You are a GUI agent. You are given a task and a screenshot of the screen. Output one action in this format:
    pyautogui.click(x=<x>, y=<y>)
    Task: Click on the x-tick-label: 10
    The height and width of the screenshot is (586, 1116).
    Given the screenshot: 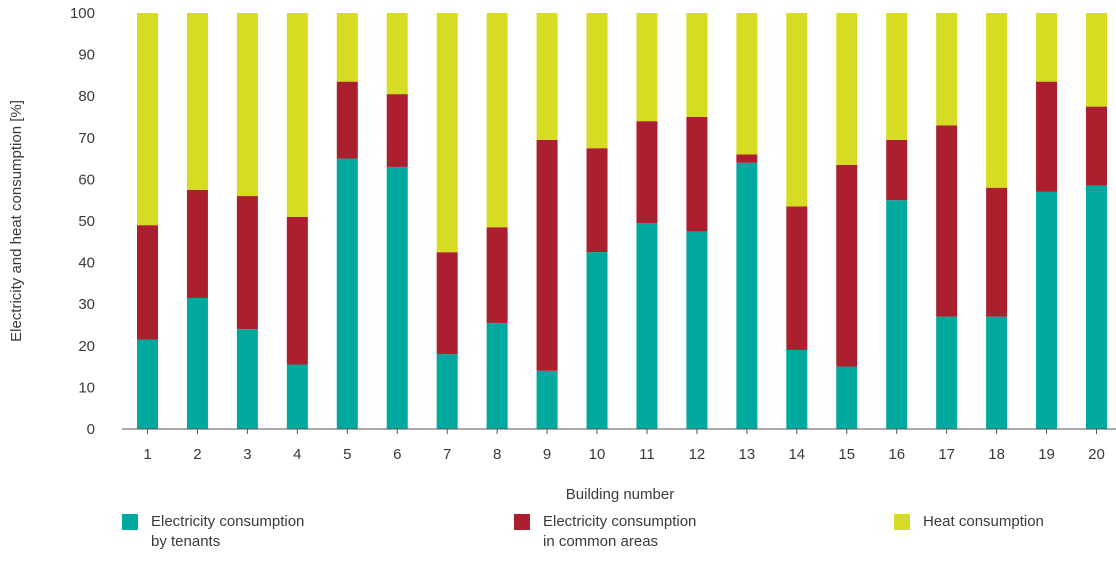 What is the action you would take?
    pyautogui.click(x=597, y=454)
    